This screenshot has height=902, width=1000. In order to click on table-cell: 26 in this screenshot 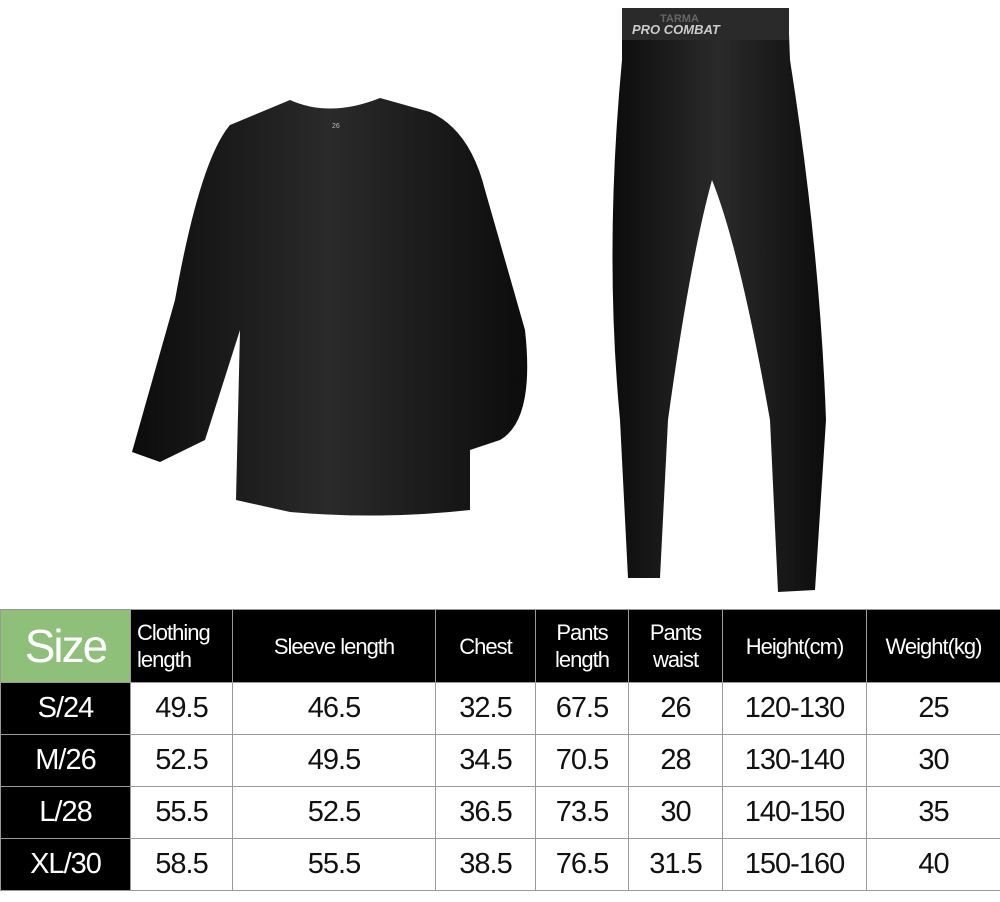, I will do `click(675, 708)`.